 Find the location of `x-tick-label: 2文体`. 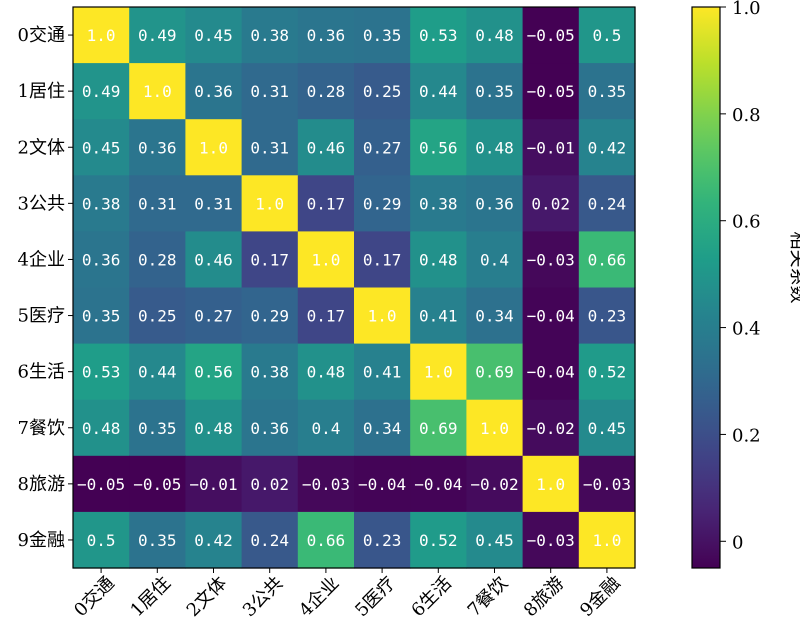

x-tick-label: 2文体 is located at coordinates (207, 597).